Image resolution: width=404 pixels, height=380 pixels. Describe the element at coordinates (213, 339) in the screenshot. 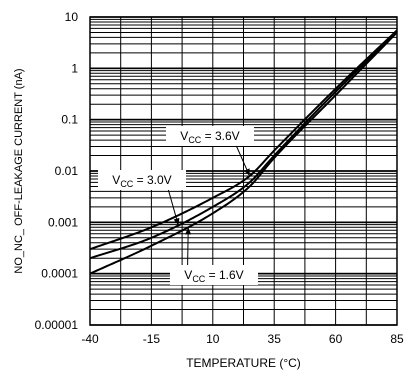

I see `x-tick-label: 10` at that location.